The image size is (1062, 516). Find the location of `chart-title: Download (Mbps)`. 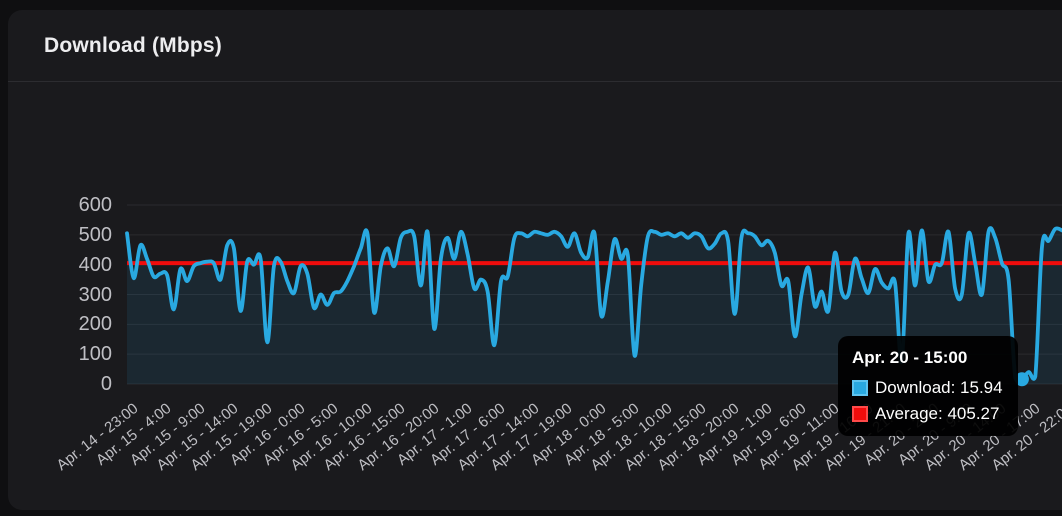

chart-title: Download (Mbps) is located at coordinates (133, 45).